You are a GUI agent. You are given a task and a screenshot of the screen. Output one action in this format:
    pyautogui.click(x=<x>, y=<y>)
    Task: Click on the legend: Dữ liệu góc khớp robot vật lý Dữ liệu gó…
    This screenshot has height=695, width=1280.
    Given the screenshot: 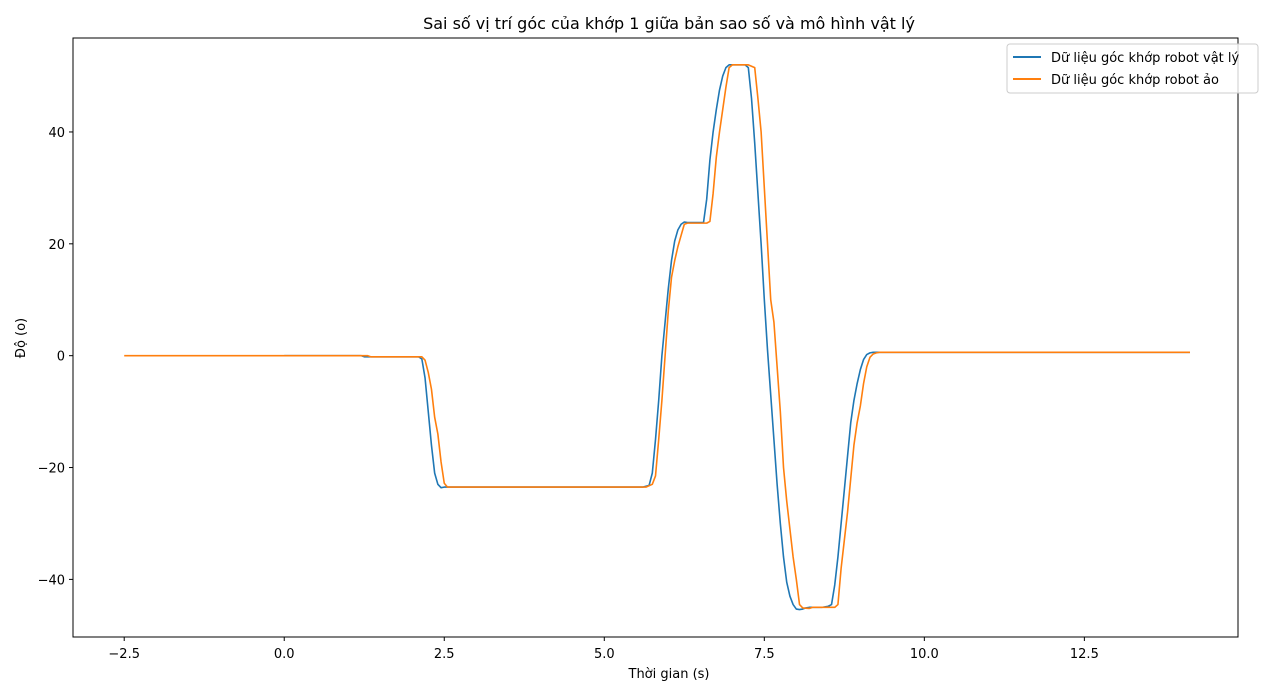 What is the action you would take?
    pyautogui.click(x=1132, y=68)
    